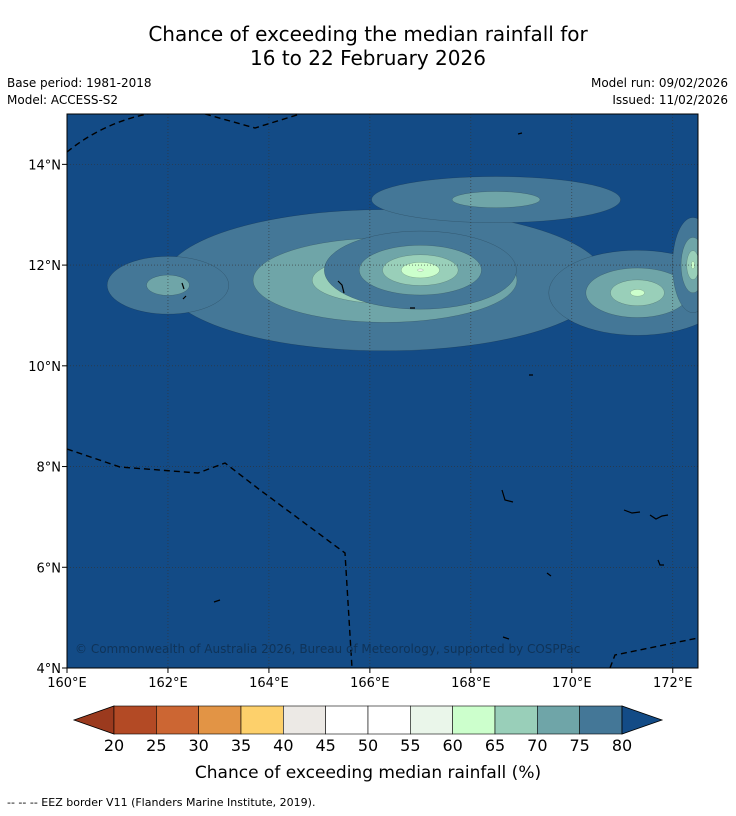 The width and height of the screenshot is (736, 816). I want to click on colorbar-tick-30: 30, so click(198, 745).